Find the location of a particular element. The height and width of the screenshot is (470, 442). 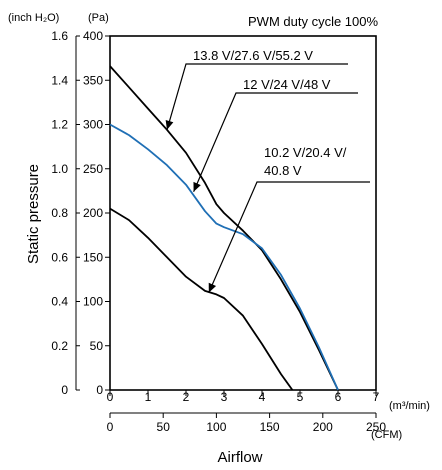

x-secondary-unit: (CFM) is located at coordinates (386, 435).